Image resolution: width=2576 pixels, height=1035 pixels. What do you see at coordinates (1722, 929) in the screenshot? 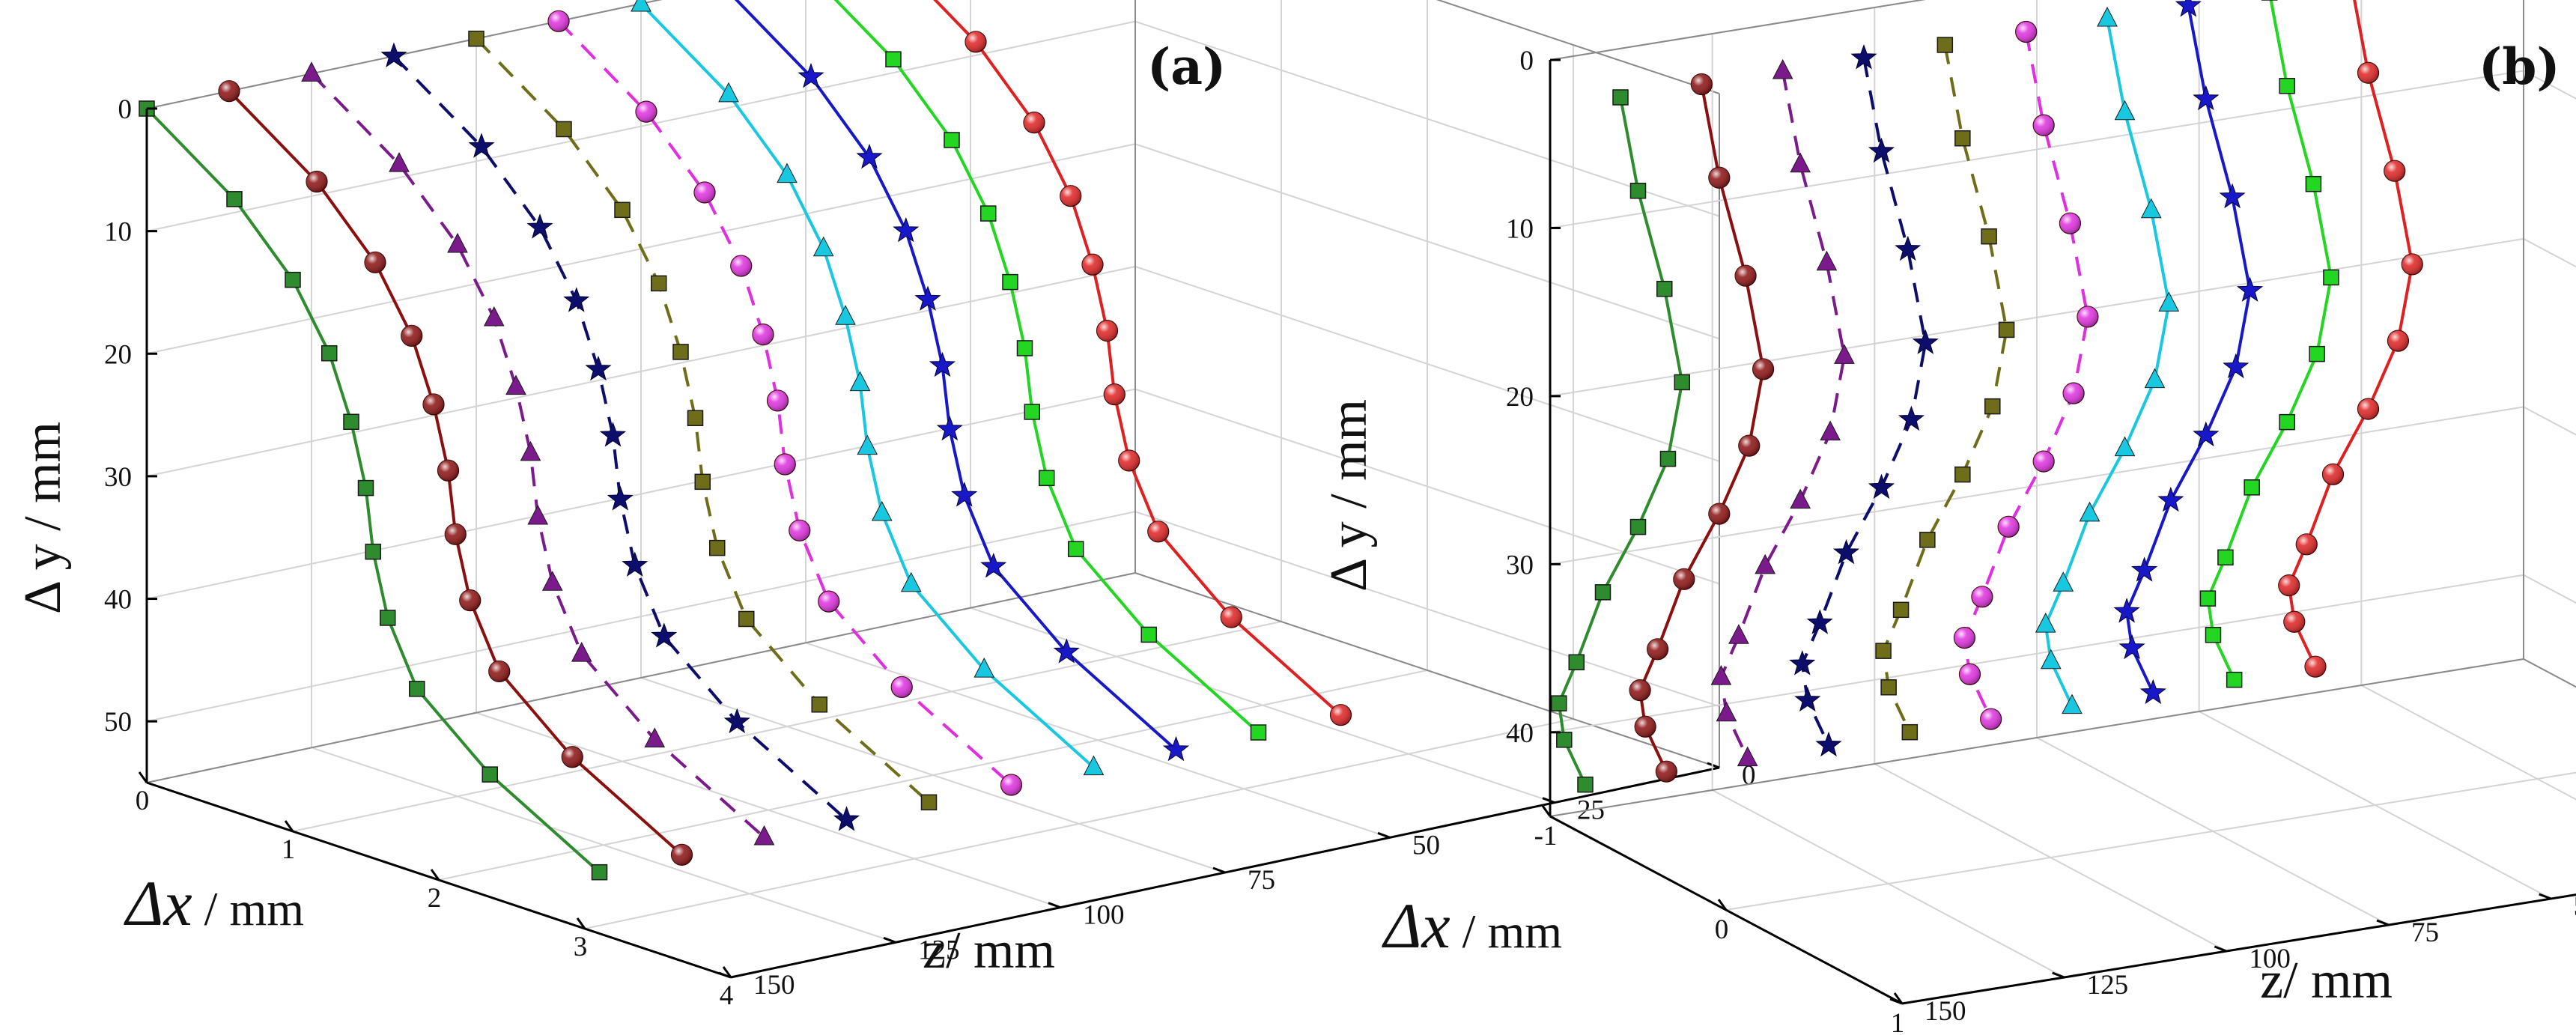
I see `panel-b-x-tick-label: 0` at bounding box center [1722, 929].